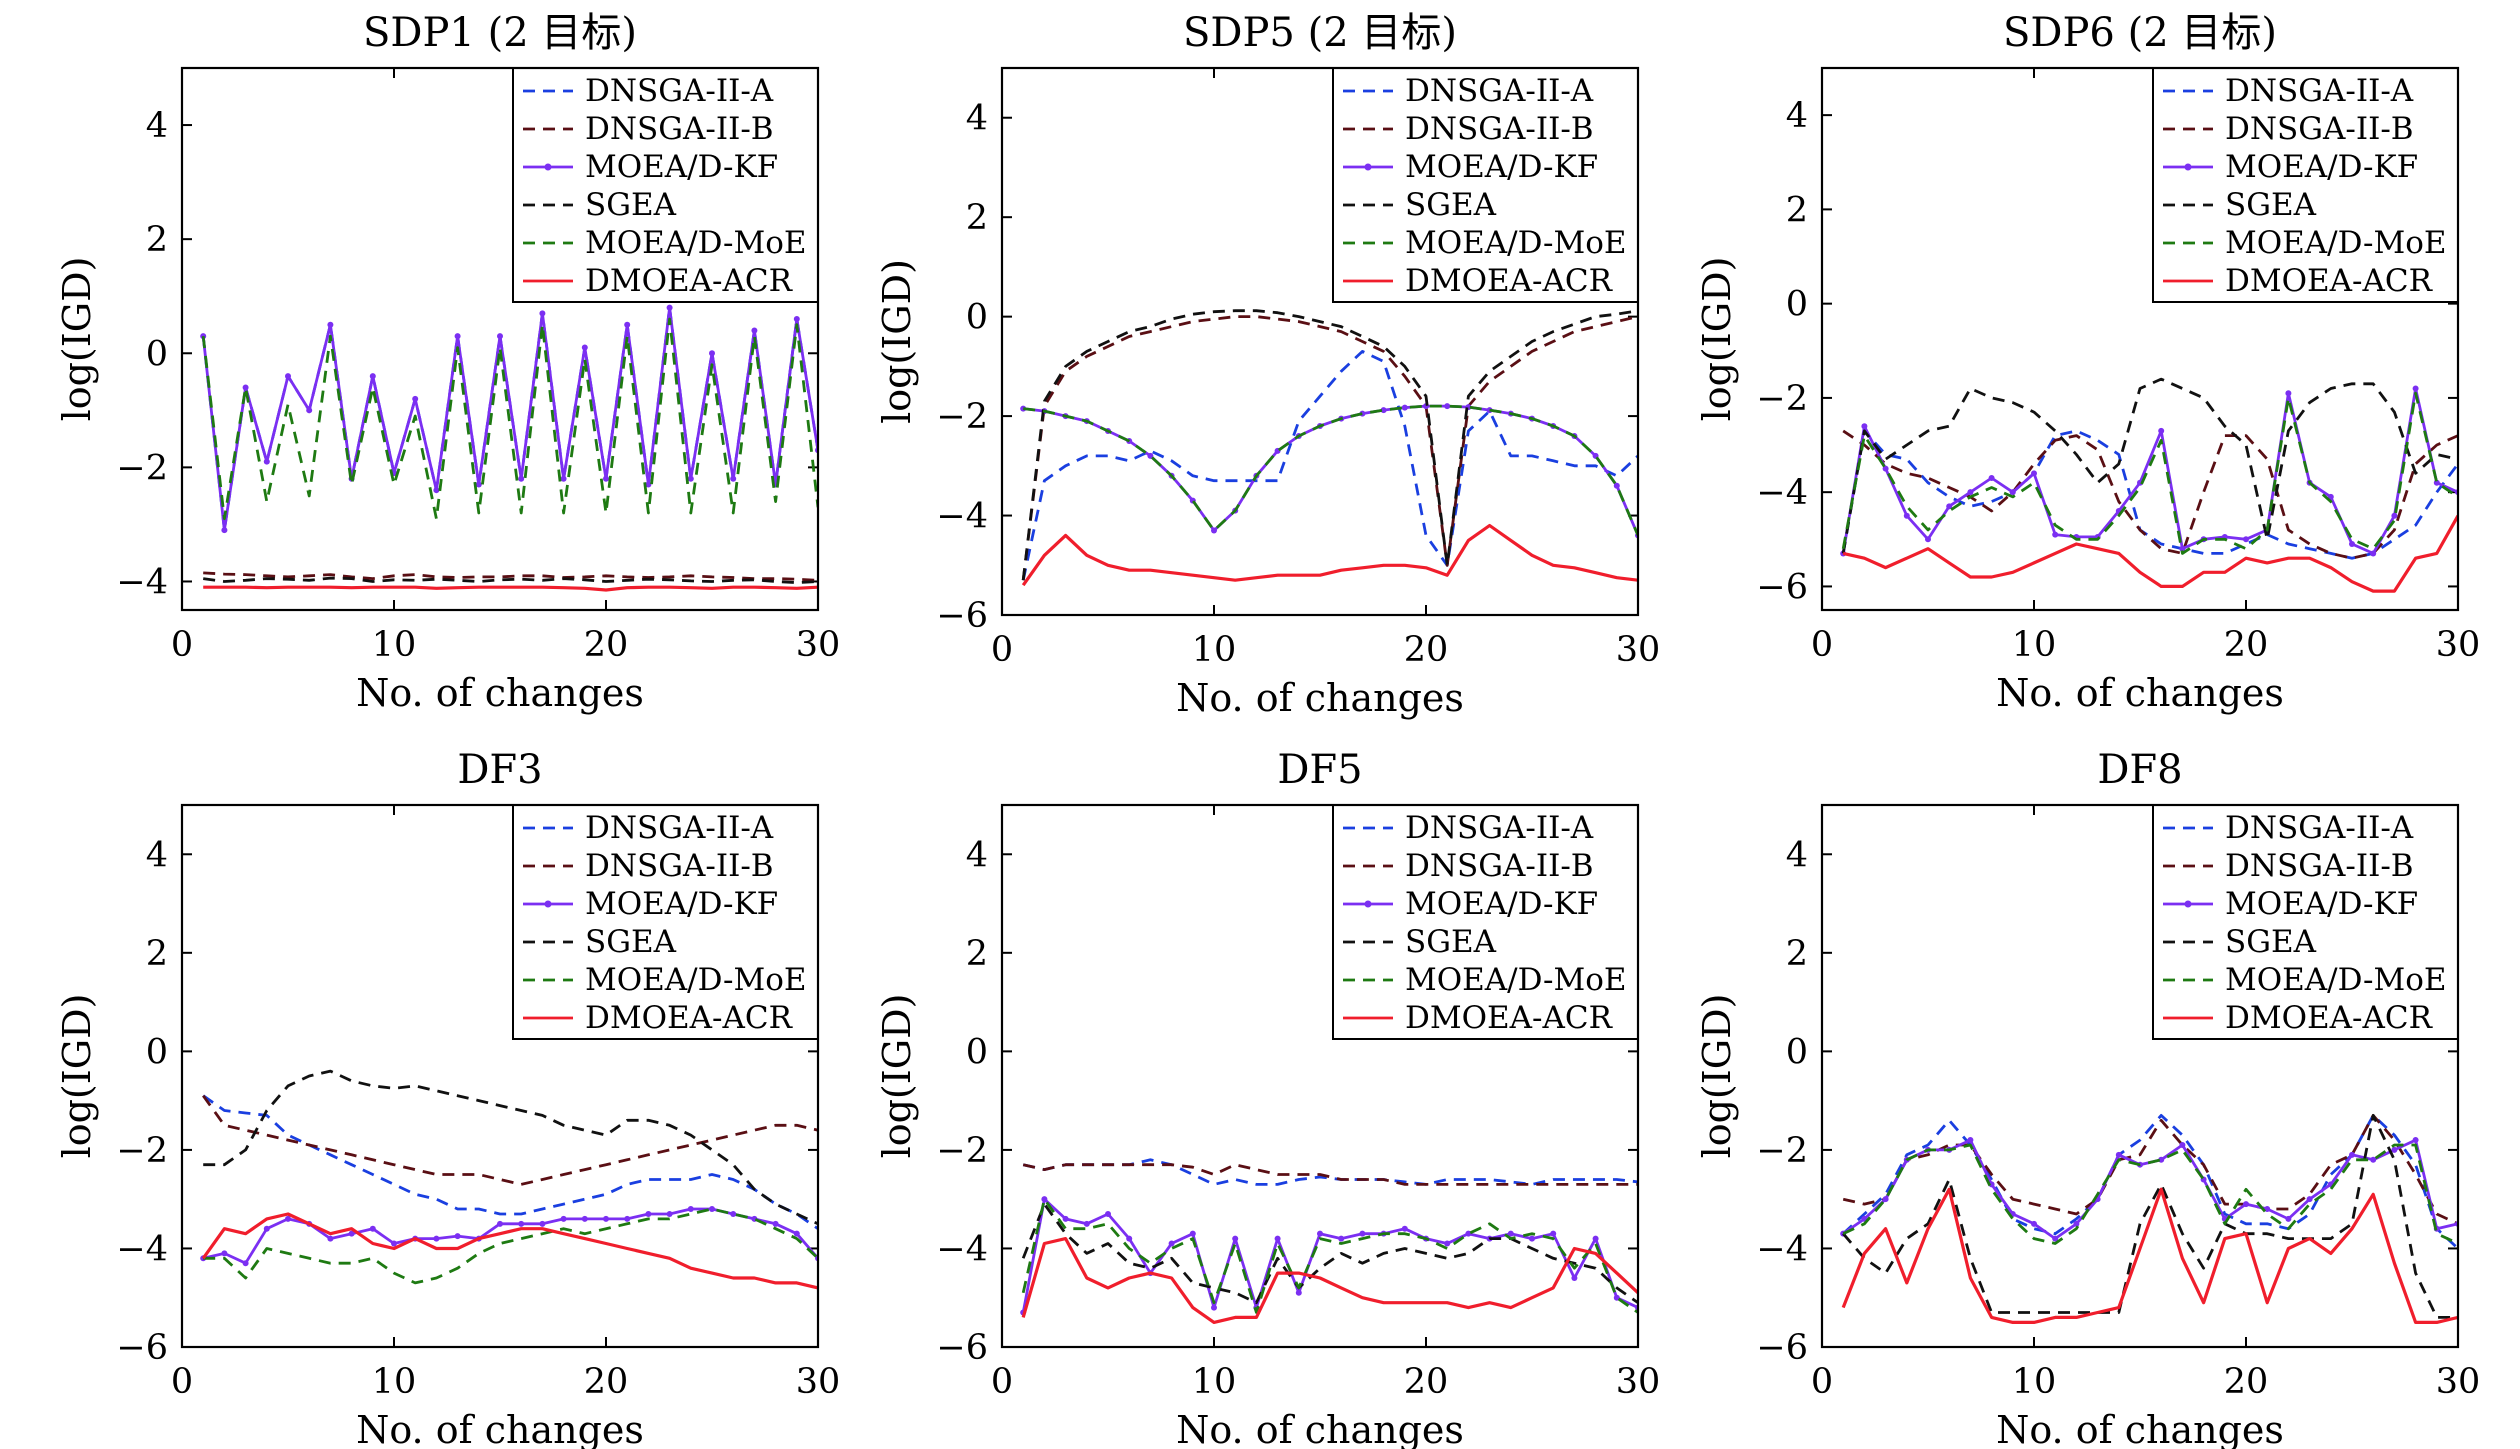 This screenshot has width=2520, height=1449. I want to click on plot-frame, so click(1320, 341).